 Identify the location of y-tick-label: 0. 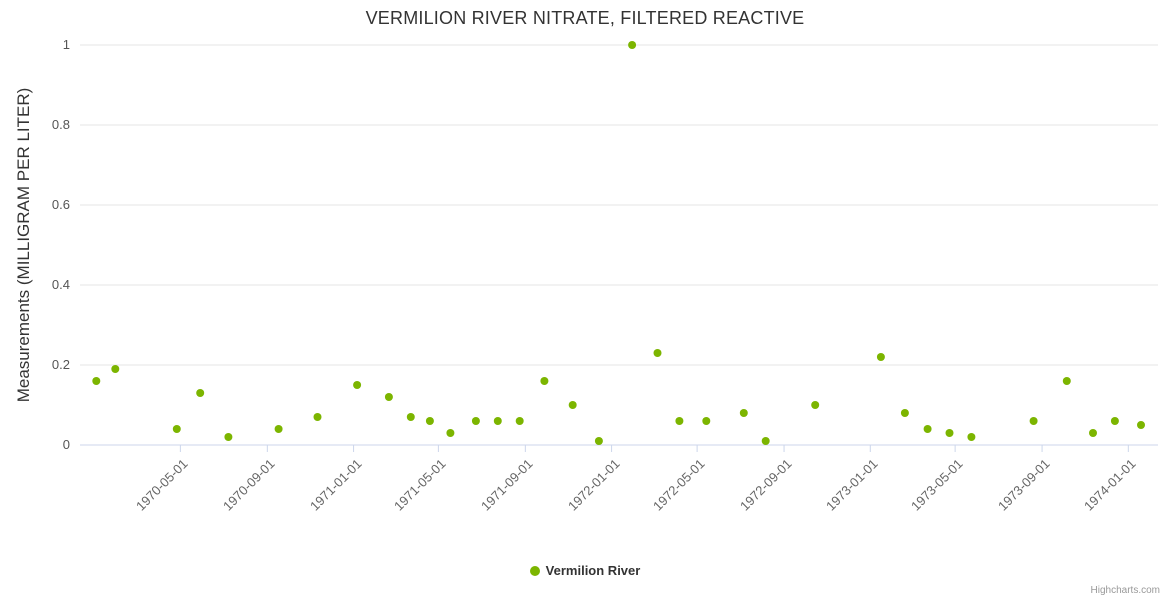
(66, 444).